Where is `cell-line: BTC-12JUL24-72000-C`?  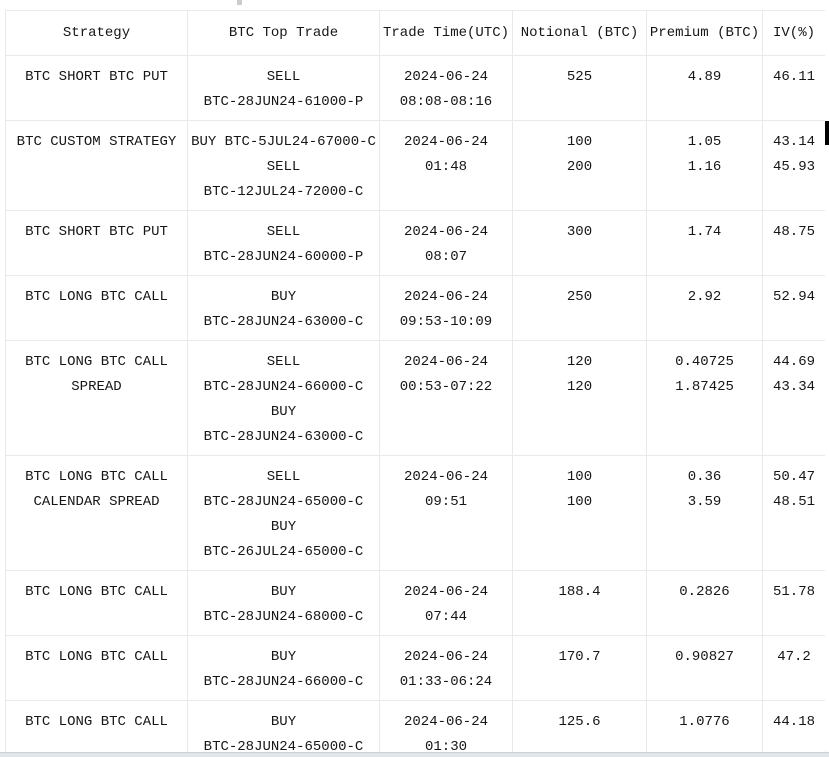
cell-line: BTC-12JUL24-72000-C is located at coordinates (283, 192).